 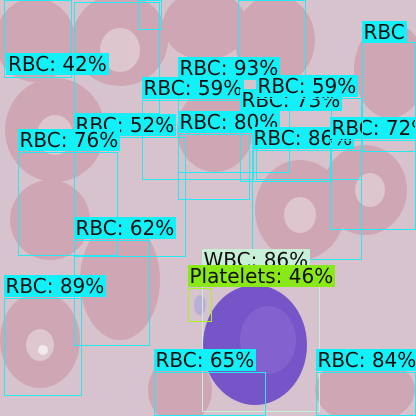 What do you see at coordinates (365, 360) in the screenshot?
I see `detection-label: RBC: 84%` at bounding box center [365, 360].